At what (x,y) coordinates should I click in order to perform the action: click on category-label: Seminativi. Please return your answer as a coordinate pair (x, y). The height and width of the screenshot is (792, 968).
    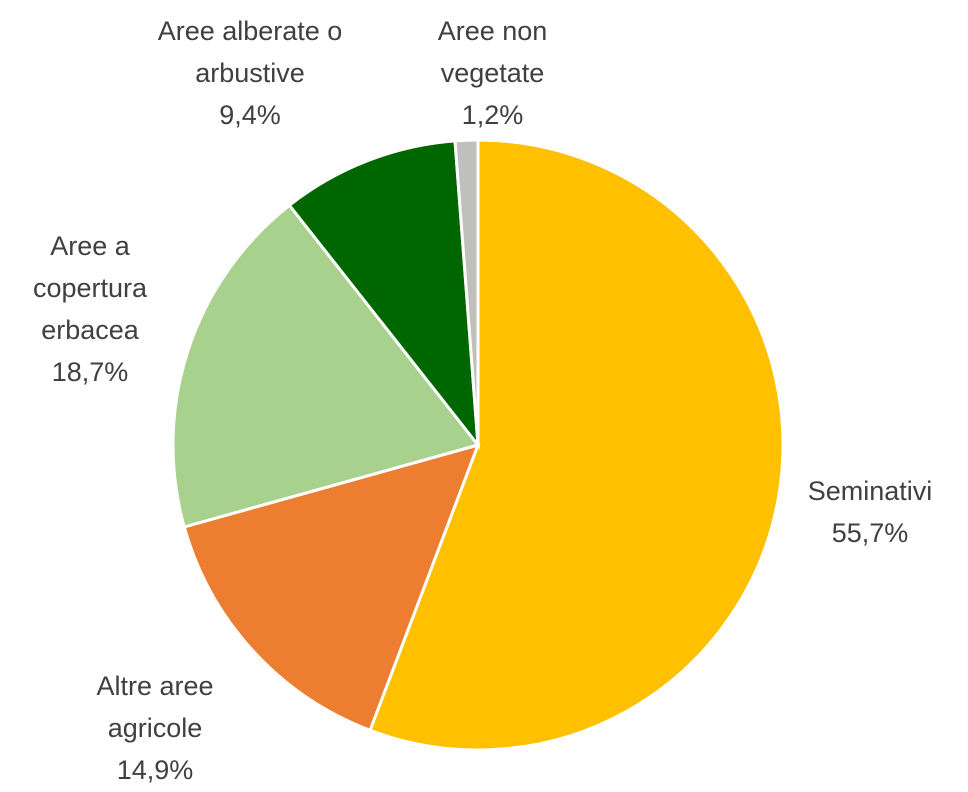
    Looking at the image, I should click on (870, 491).